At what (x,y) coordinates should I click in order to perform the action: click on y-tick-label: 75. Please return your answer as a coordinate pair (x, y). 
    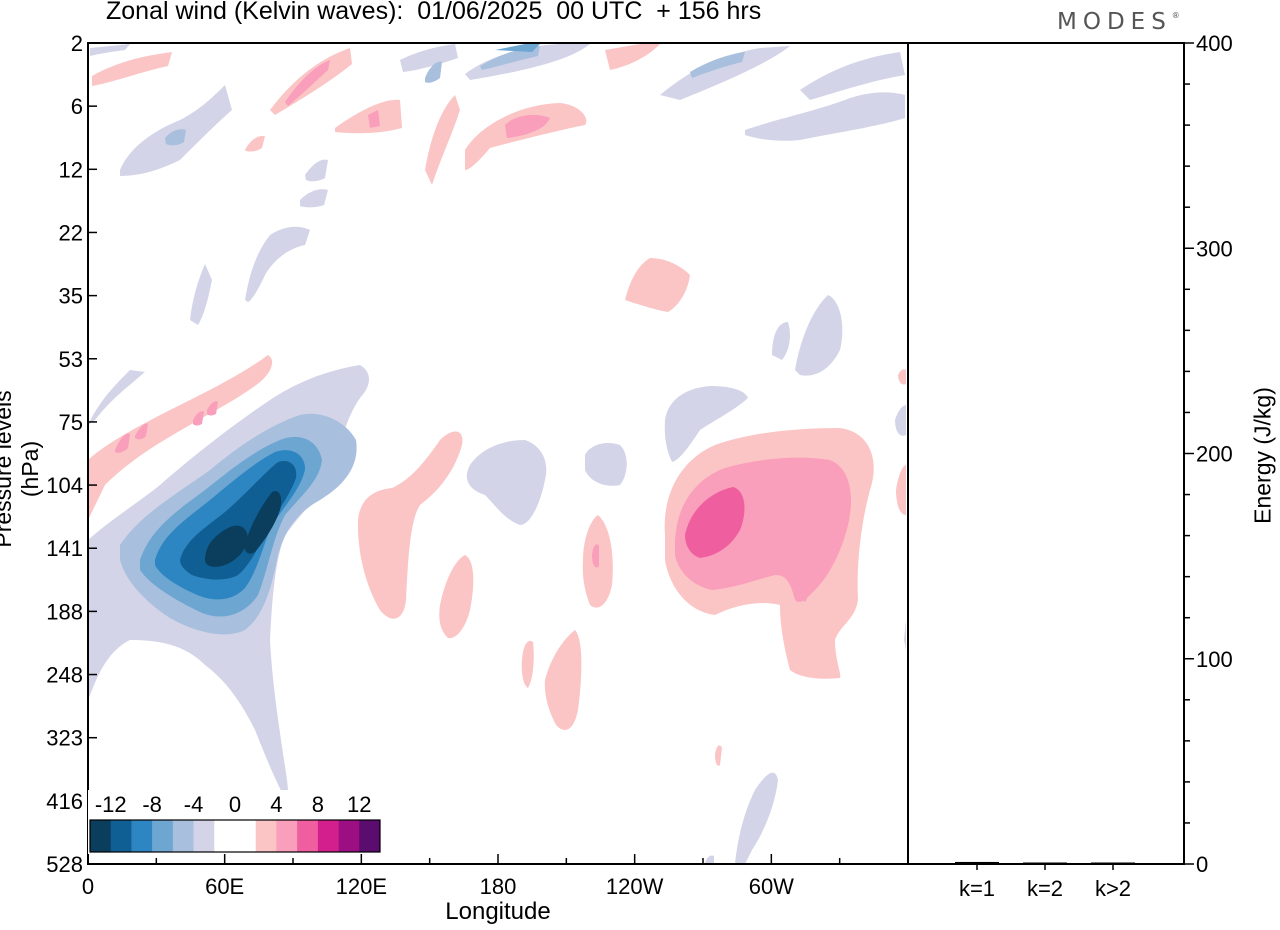
    Looking at the image, I should click on (71, 422).